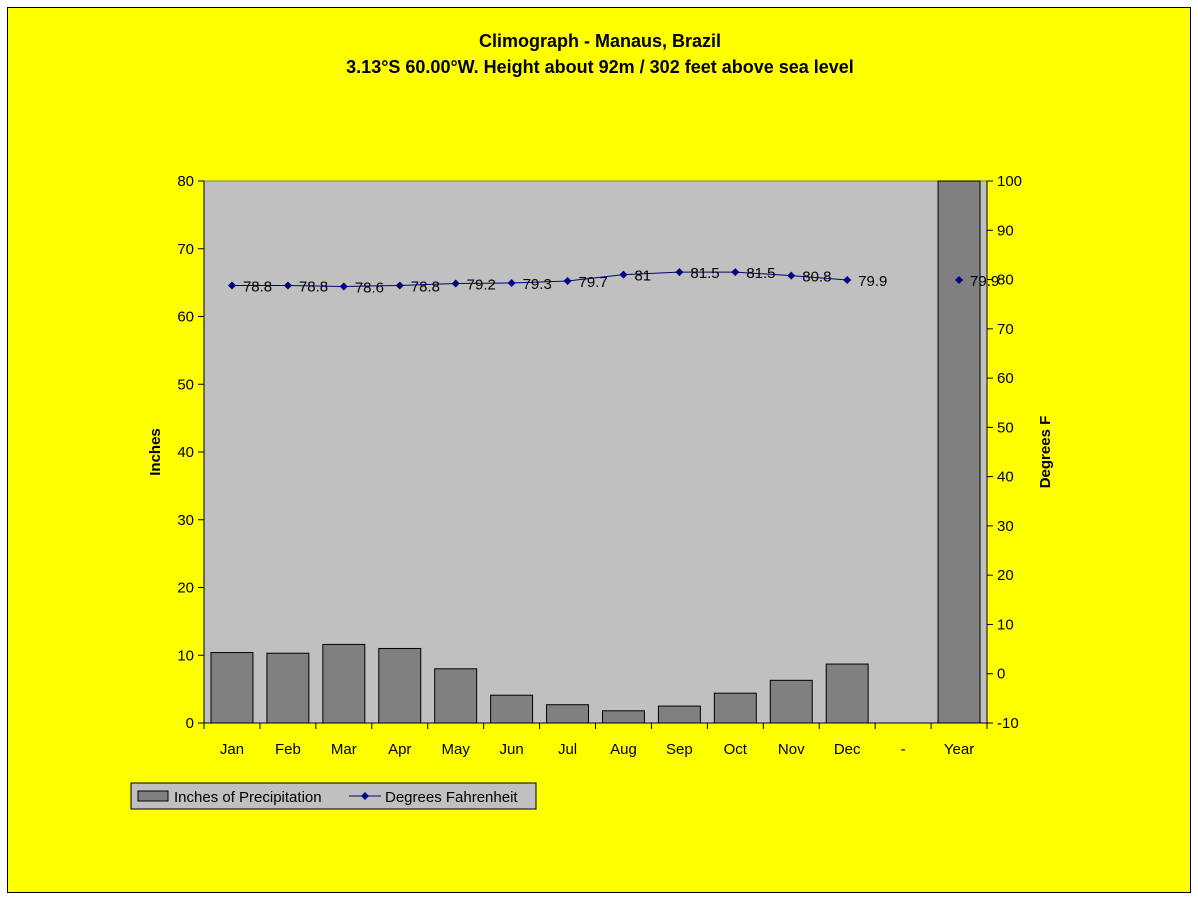  What do you see at coordinates (903, 749) in the screenshot?
I see `x-tick-label: -` at bounding box center [903, 749].